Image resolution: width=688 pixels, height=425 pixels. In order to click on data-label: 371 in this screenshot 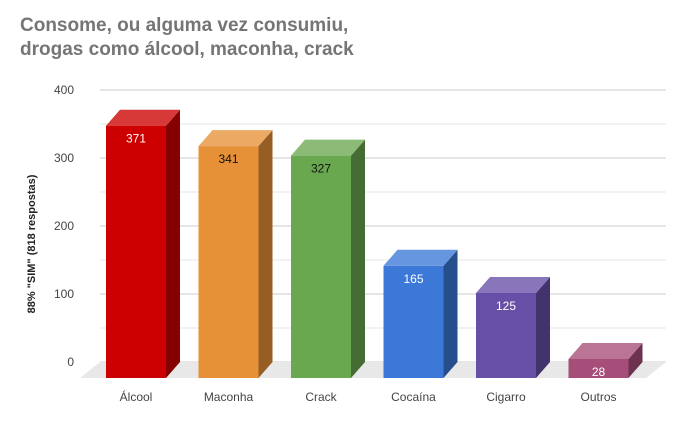, I will do `click(136, 139)`.